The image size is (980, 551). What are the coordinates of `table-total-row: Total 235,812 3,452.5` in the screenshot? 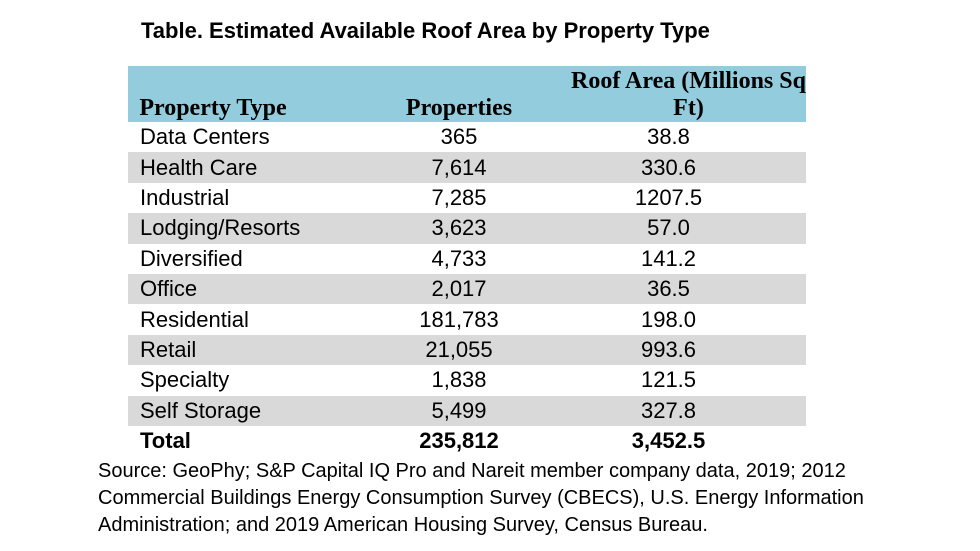 It's located at (467, 441).